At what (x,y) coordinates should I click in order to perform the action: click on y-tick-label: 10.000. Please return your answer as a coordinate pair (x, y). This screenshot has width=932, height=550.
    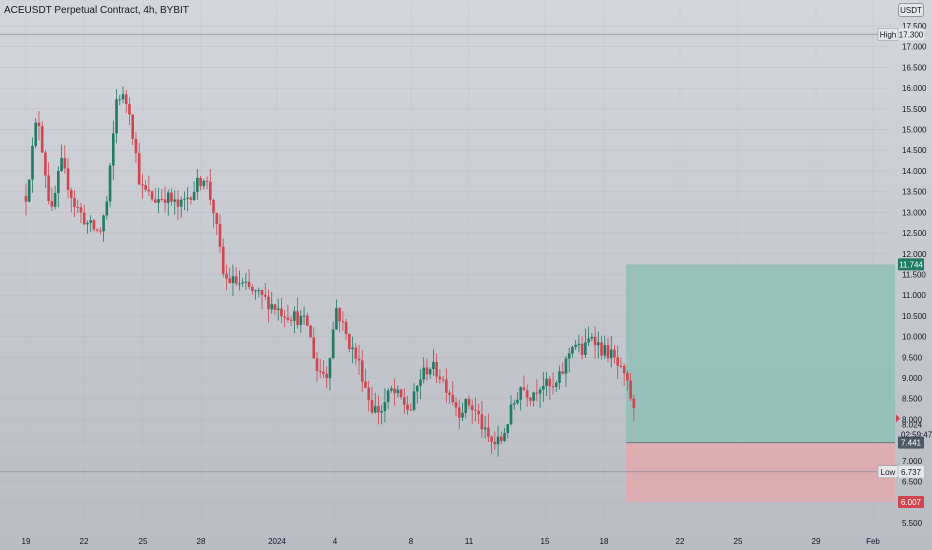
    Looking at the image, I should click on (914, 337).